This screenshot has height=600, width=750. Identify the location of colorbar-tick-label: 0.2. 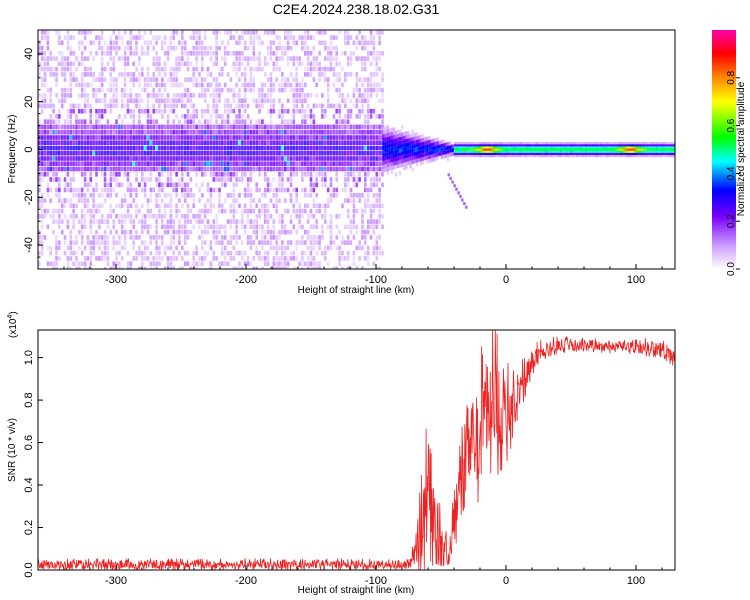
(731, 221).